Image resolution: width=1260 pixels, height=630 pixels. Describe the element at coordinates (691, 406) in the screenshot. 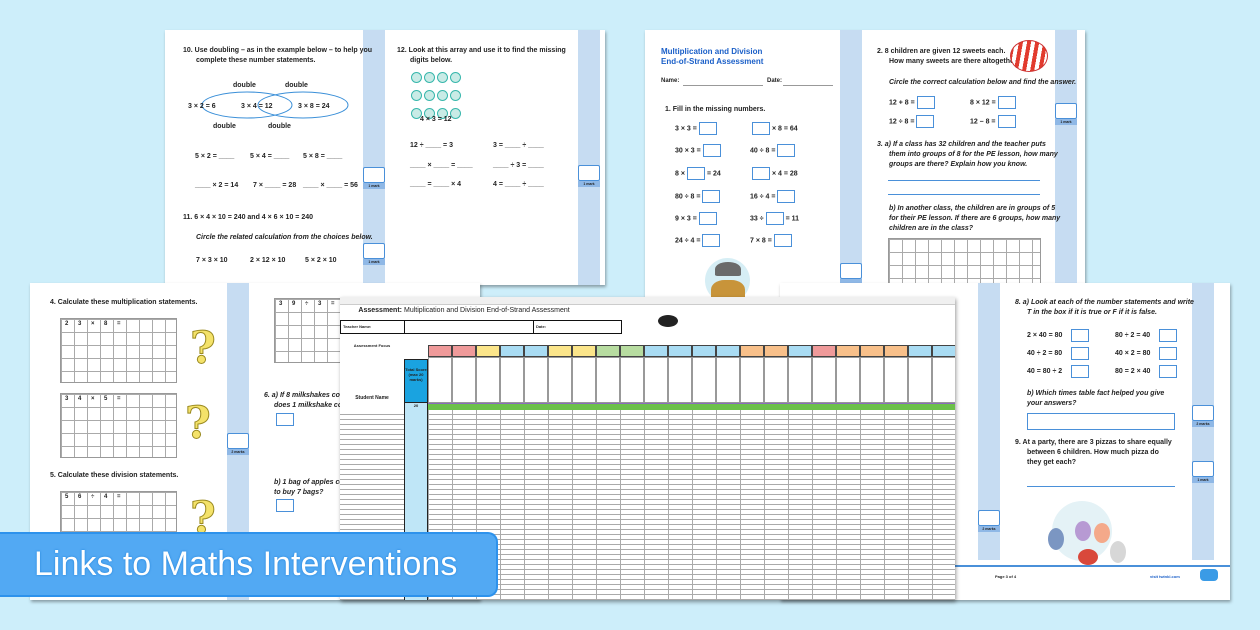

I see `max-marks-row` at that location.